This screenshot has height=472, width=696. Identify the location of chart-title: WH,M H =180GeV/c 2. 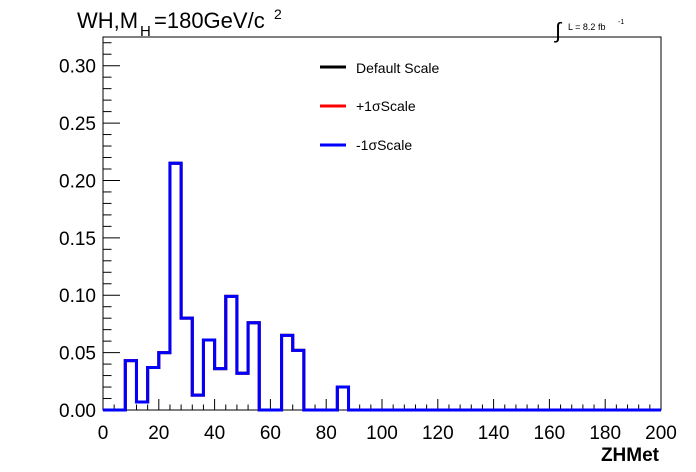
(179, 23).